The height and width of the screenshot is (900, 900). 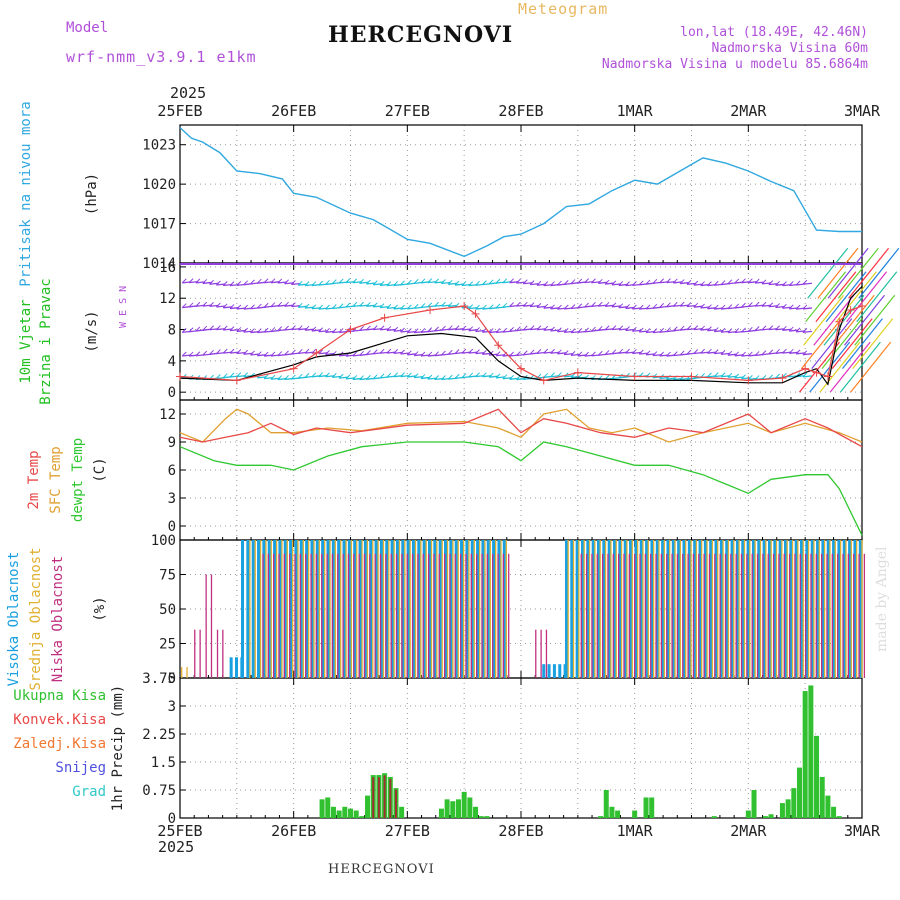 I want to click on year-bottom: 2025, so click(x=176, y=847).